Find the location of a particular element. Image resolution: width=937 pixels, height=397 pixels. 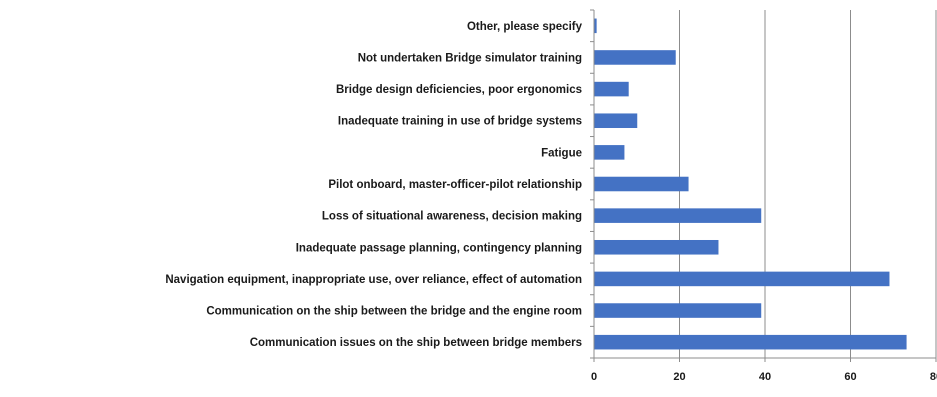

x-tick-label: 40 is located at coordinates (765, 377).